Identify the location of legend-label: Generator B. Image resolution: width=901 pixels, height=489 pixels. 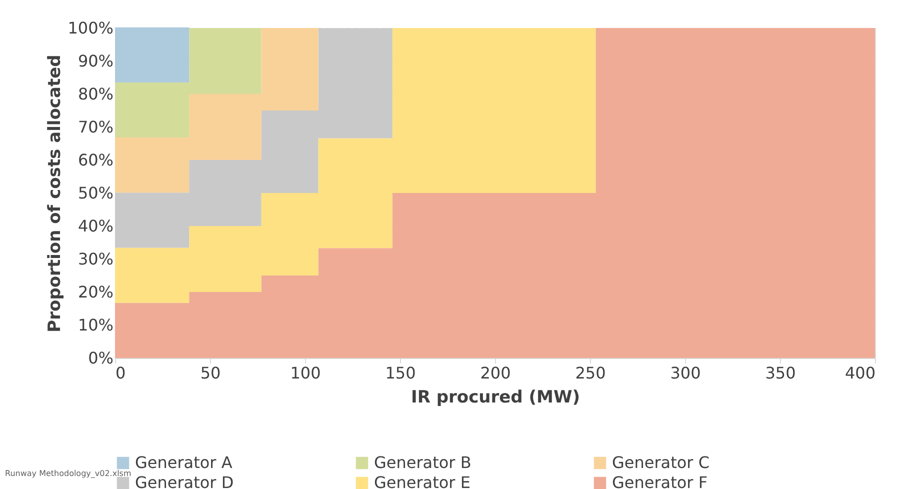
(423, 462).